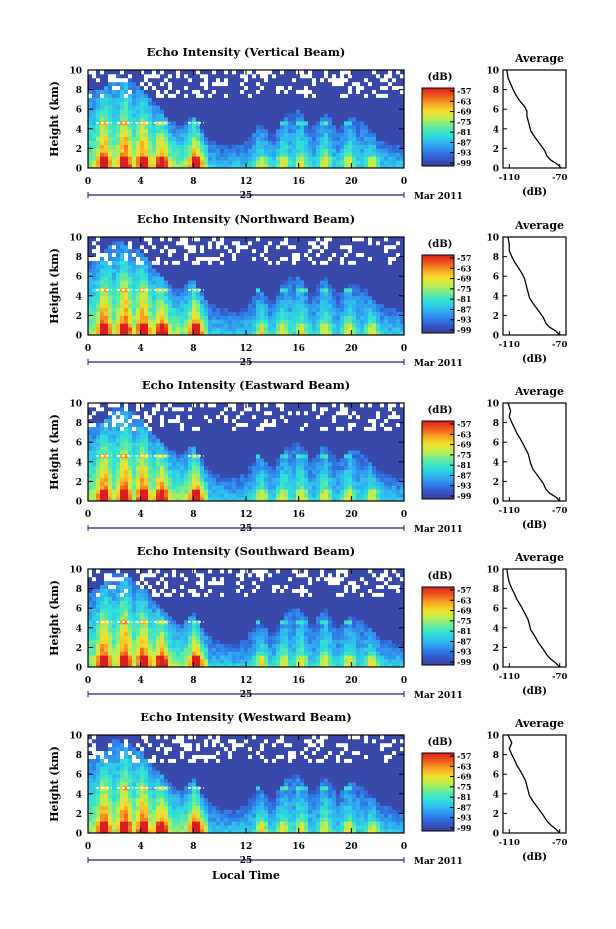  What do you see at coordinates (79, 297) in the screenshot?
I see `y-tick-label: 4` at bounding box center [79, 297].